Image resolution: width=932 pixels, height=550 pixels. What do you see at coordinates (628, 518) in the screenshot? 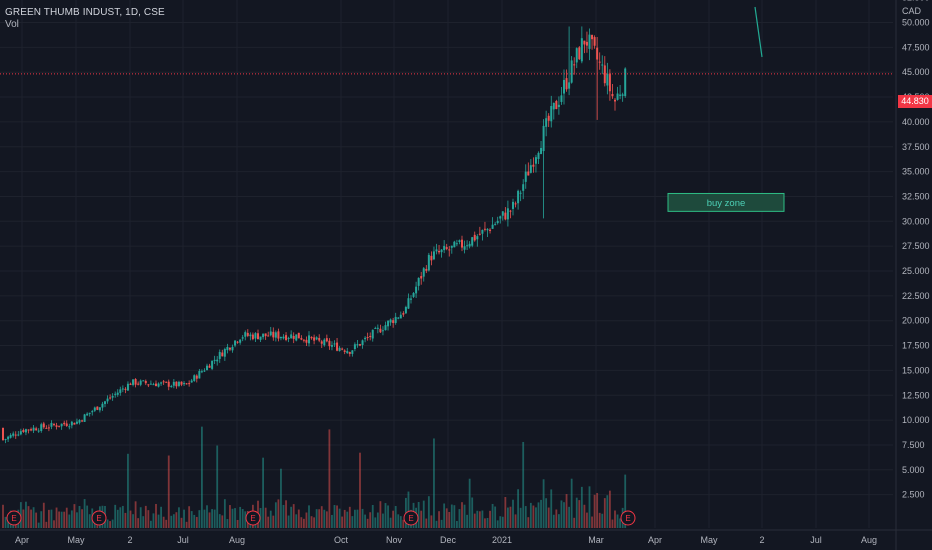
I see `earnings-marker` at bounding box center [628, 518].